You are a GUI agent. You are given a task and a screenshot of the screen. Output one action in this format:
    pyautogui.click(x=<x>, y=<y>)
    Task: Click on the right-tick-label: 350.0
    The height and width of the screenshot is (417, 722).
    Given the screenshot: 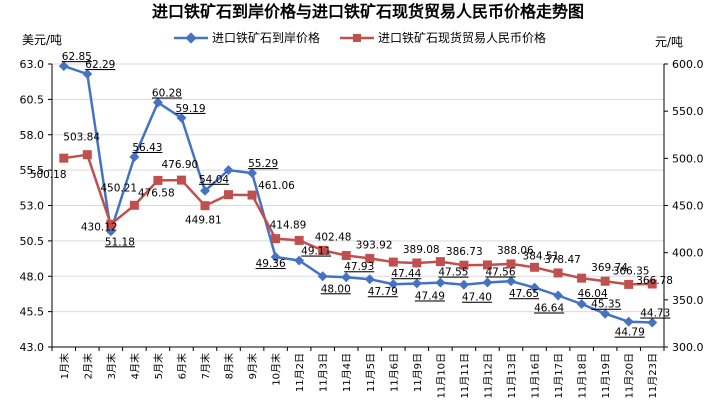 What is the action you would take?
    pyautogui.click(x=688, y=300)
    